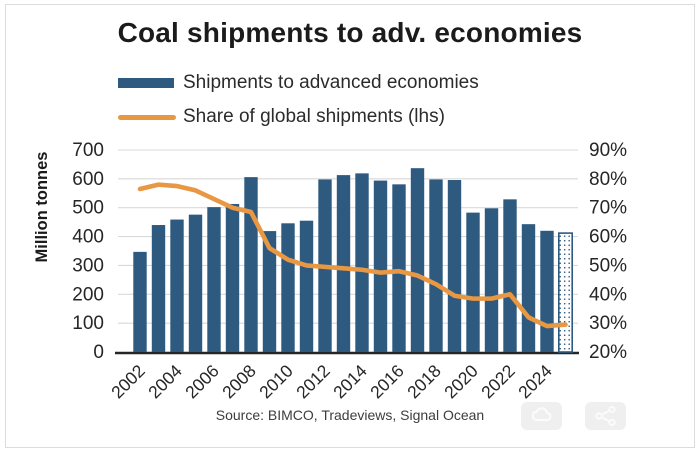 This screenshot has height=452, width=700. Describe the element at coordinates (177, 285) in the screenshot. I see `bar-2004` at that location.